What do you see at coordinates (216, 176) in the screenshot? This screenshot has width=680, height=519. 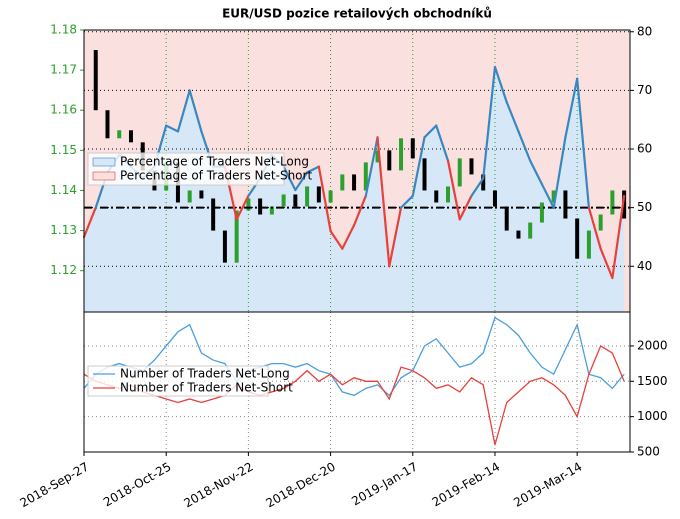 I see `legend-label: Percentage of Traders Net-Short` at bounding box center [216, 176].